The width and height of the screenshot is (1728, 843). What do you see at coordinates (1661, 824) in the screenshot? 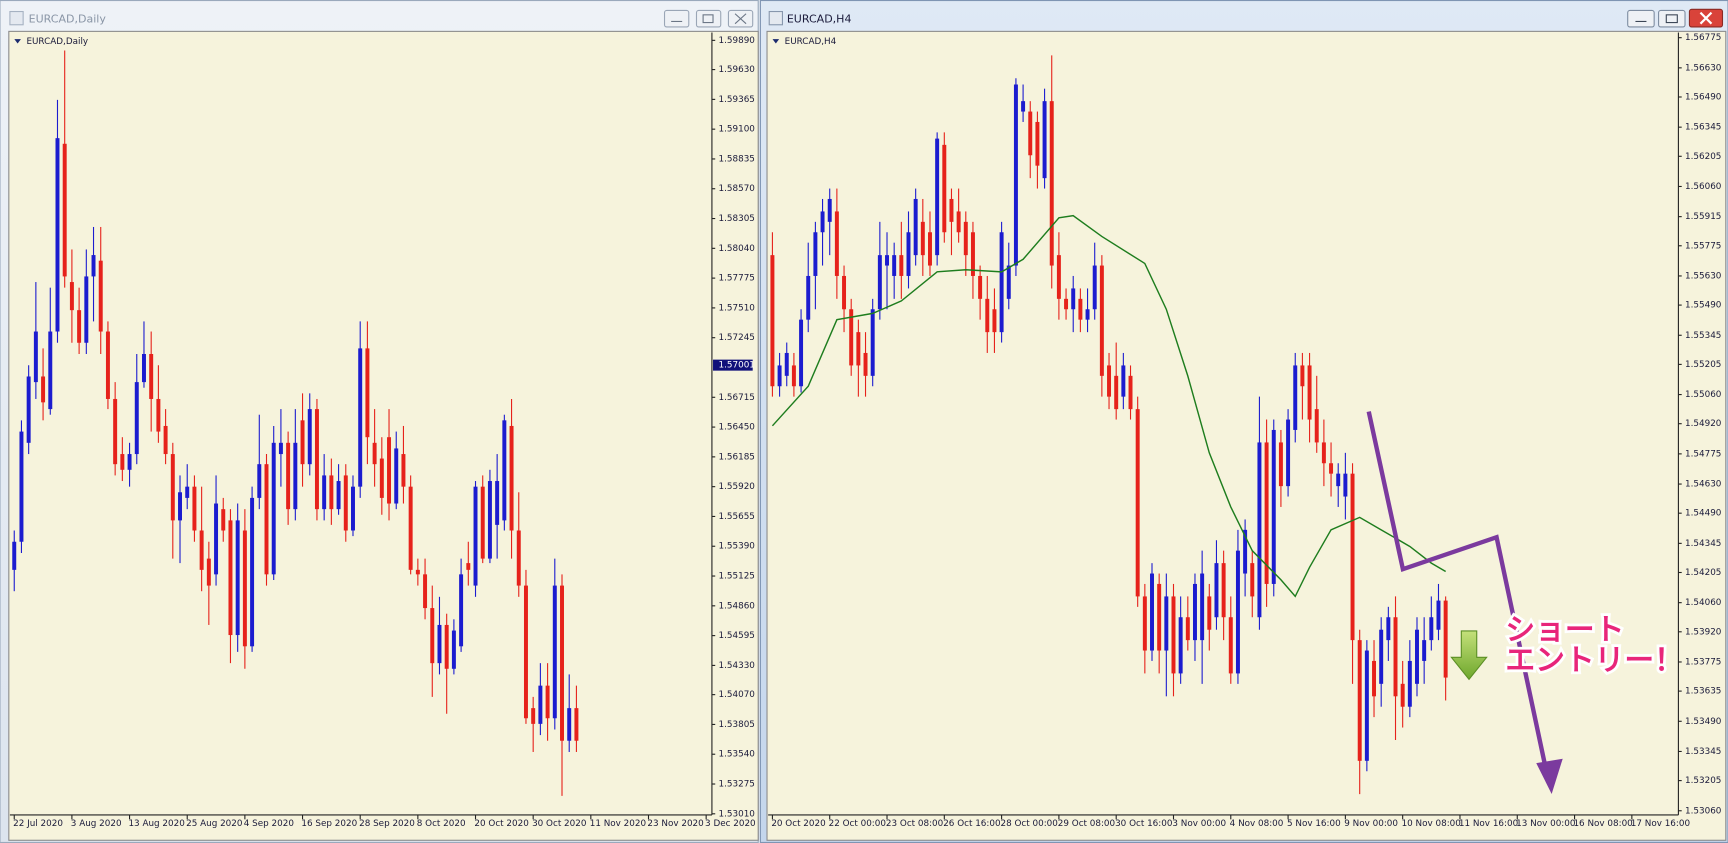
I see `x-tick-label: 17 Nov 16:00` at bounding box center [1661, 824].